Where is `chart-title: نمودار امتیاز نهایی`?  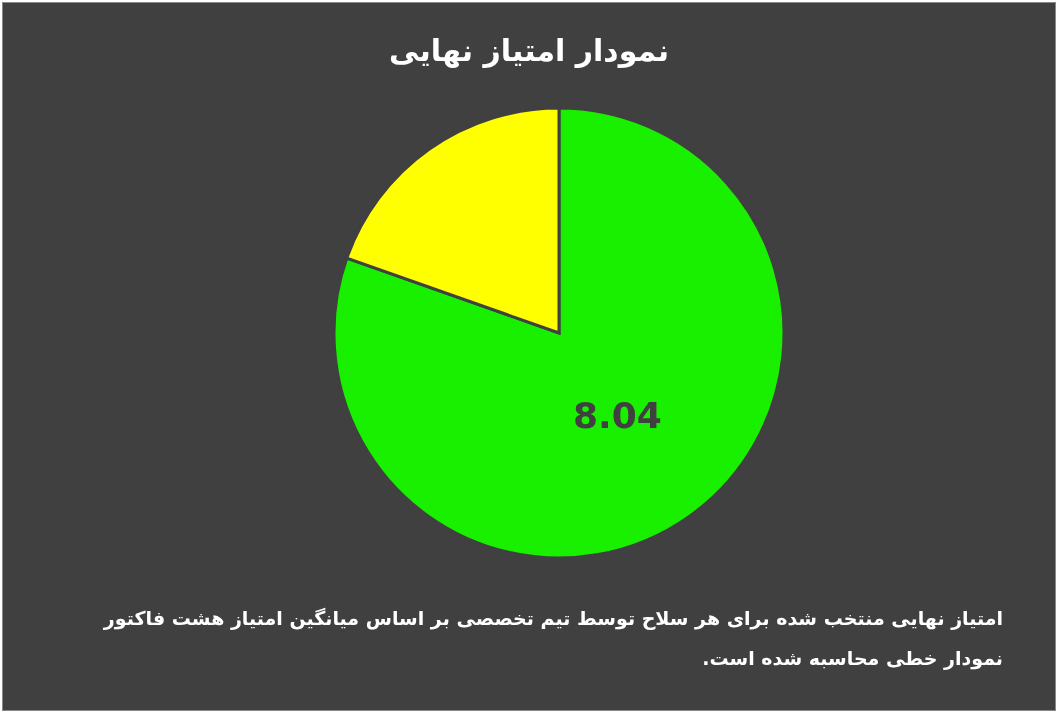
chart-title: نمودار امتیاز نهایی is located at coordinates (529, 50).